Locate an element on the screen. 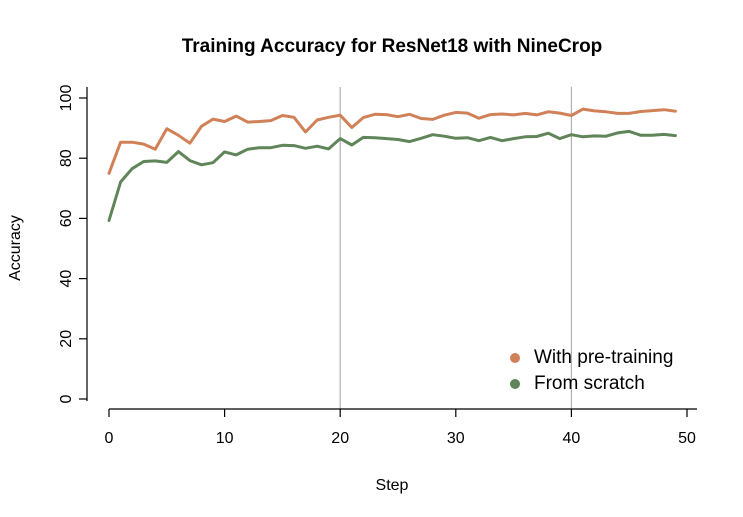  legend-label-2: From scratch is located at coordinates (589, 383).